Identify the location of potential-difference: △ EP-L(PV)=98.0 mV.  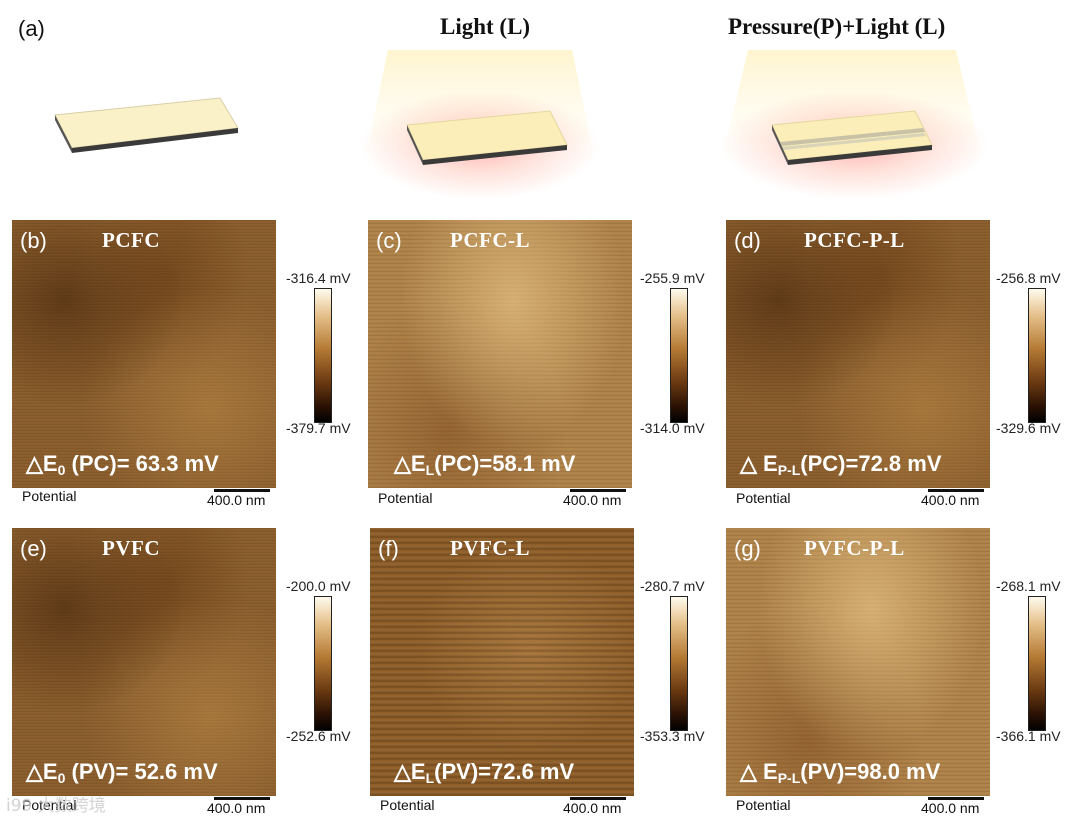
(840, 772).